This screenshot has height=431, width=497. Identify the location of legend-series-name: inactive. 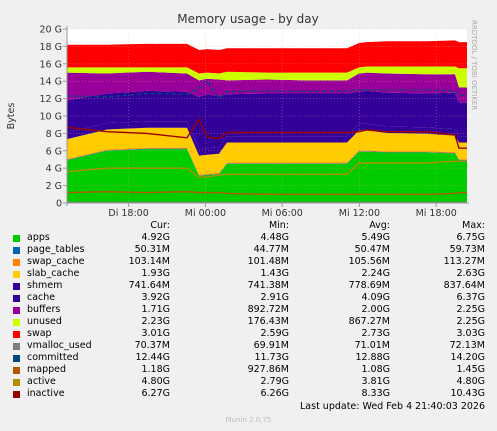
(46, 393).